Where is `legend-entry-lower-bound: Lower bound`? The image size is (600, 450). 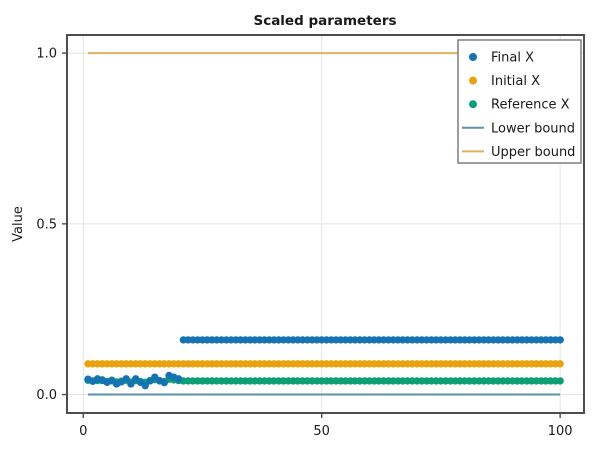
legend-entry-lower-bound: Lower bound is located at coordinates (518, 128).